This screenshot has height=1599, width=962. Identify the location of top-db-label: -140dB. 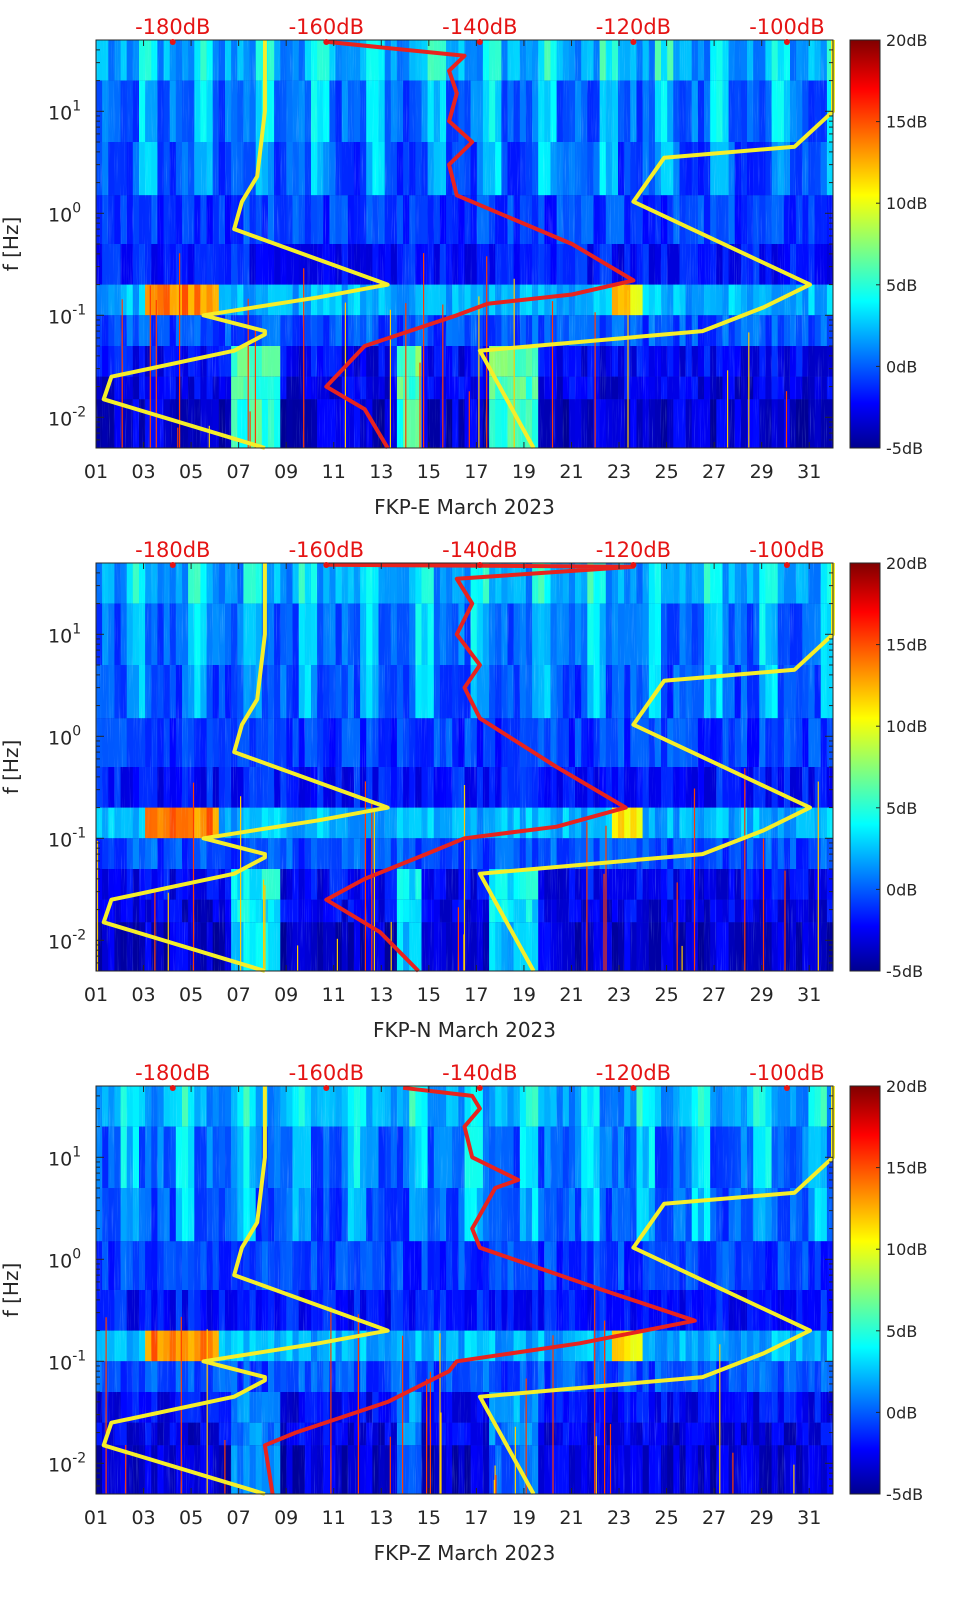
(479, 550).